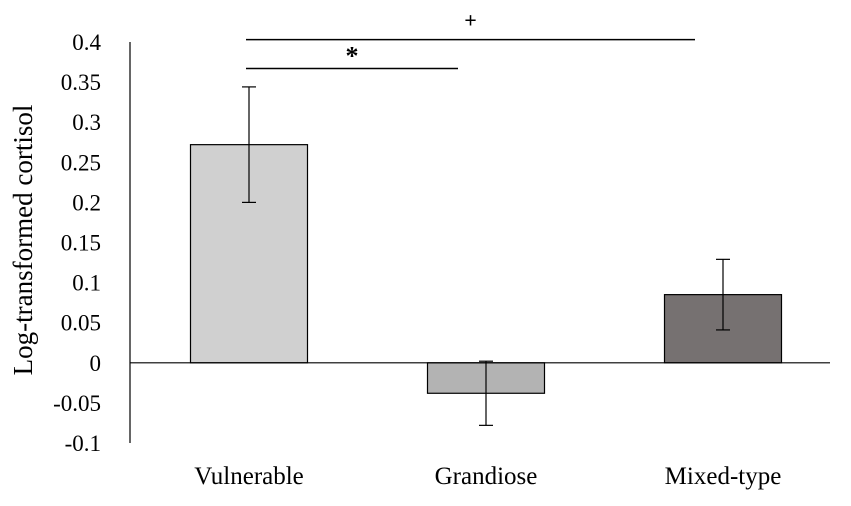 This screenshot has width=851, height=506. What do you see at coordinates (96, 363) in the screenshot?
I see `y-tick-label: 0` at bounding box center [96, 363].